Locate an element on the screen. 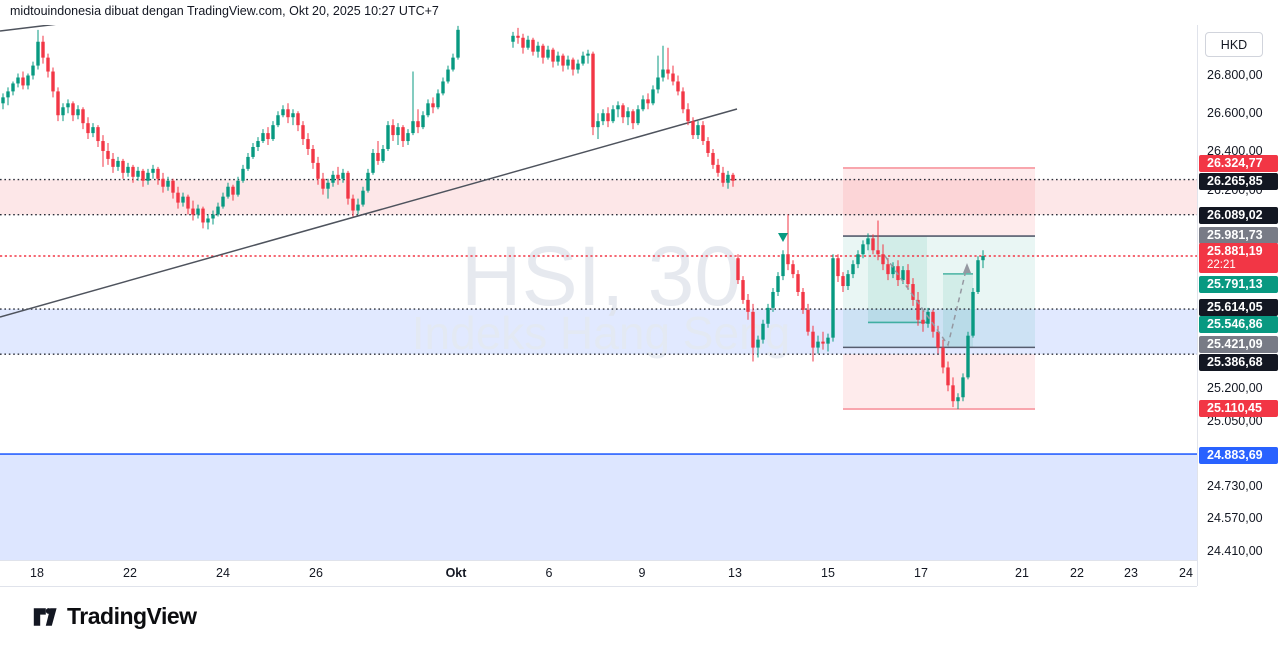 Image resolution: width=1281 pixels, height=646 pixels. time-tick-label: Okt is located at coordinates (456, 573).